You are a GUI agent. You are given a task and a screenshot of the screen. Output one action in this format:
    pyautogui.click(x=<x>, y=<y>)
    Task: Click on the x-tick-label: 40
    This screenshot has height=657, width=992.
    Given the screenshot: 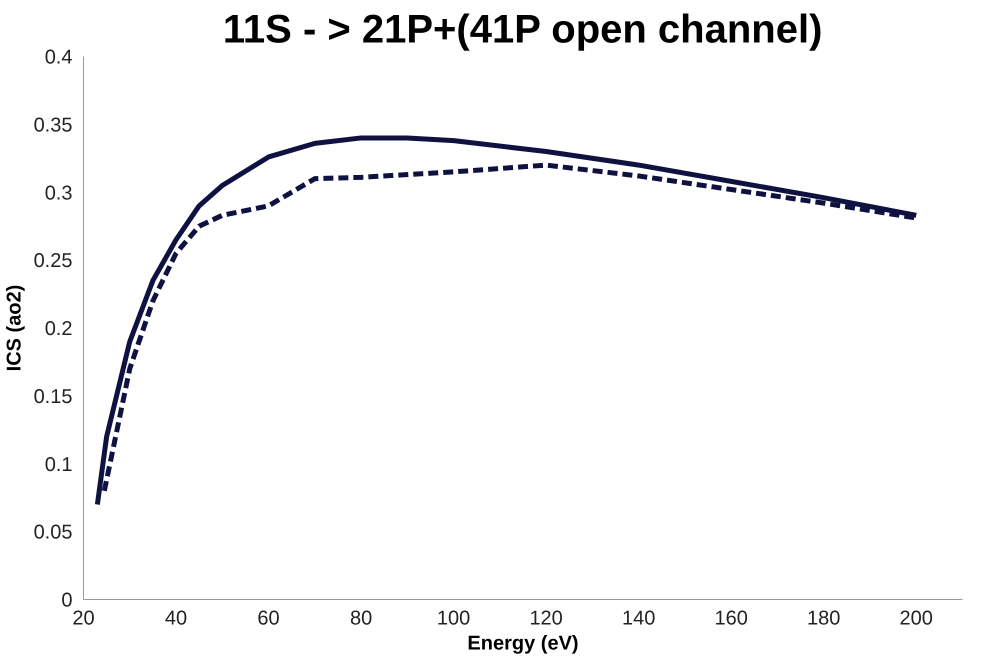 What is the action you would take?
    pyautogui.click(x=176, y=619)
    